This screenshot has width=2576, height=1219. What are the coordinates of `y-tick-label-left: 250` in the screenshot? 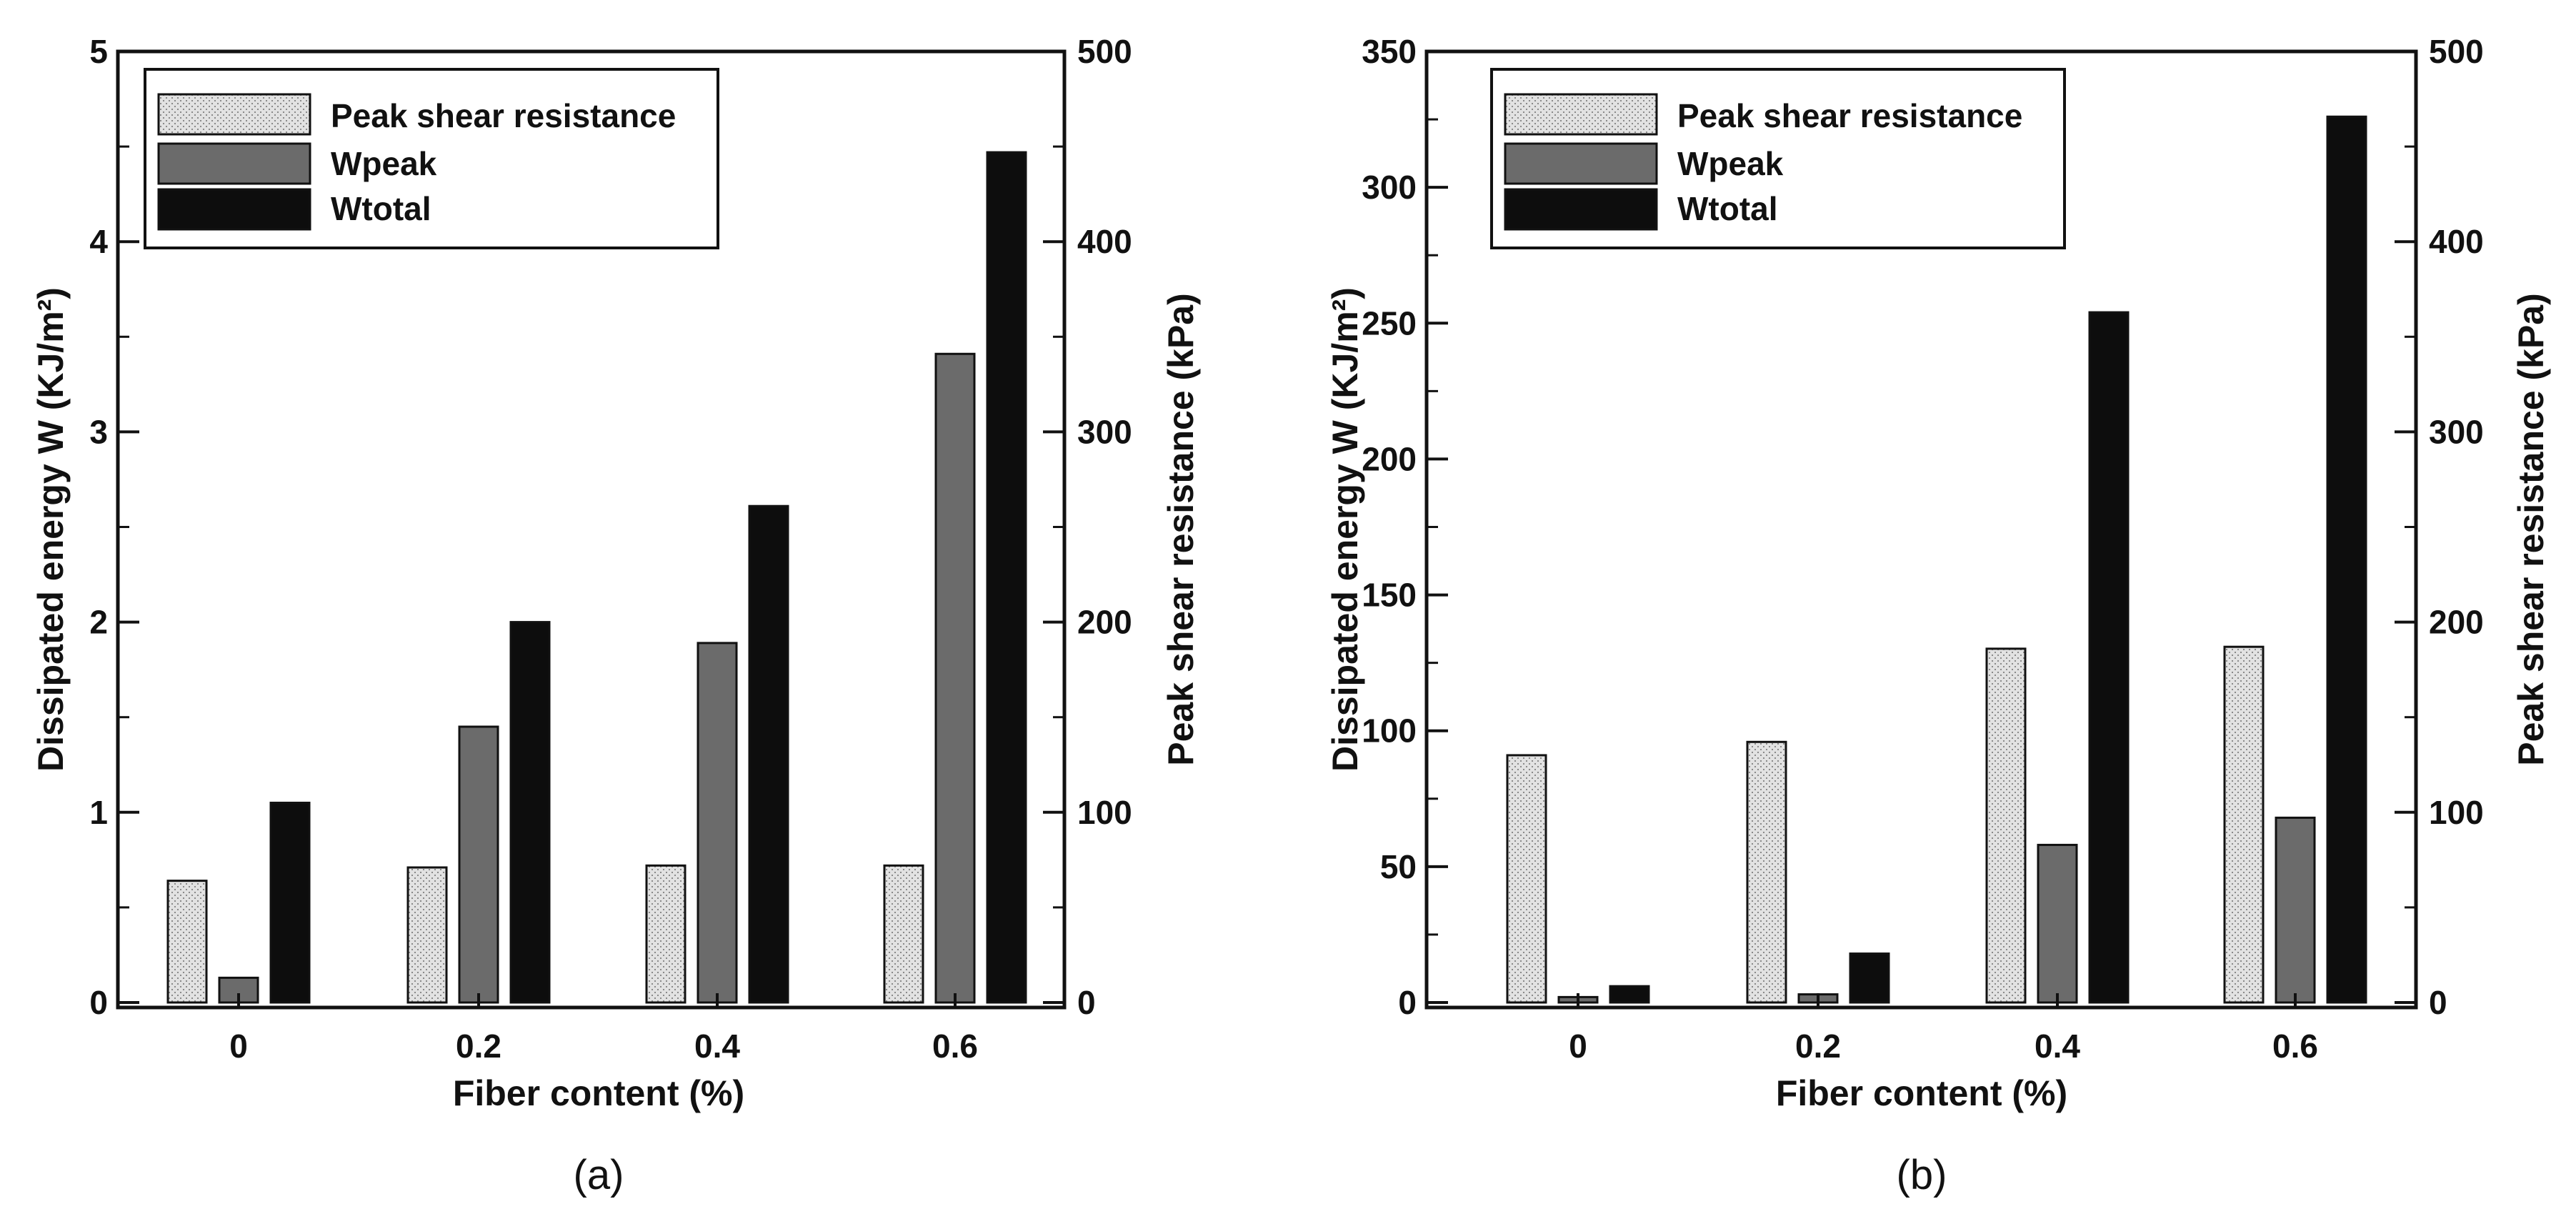 It's located at (1389, 323).